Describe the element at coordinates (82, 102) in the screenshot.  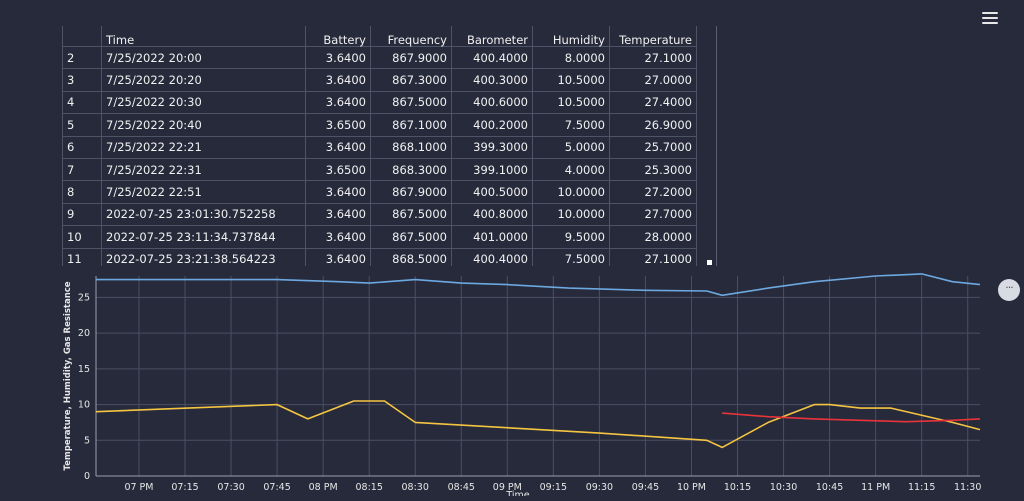
I see `row-index: 4` at that location.